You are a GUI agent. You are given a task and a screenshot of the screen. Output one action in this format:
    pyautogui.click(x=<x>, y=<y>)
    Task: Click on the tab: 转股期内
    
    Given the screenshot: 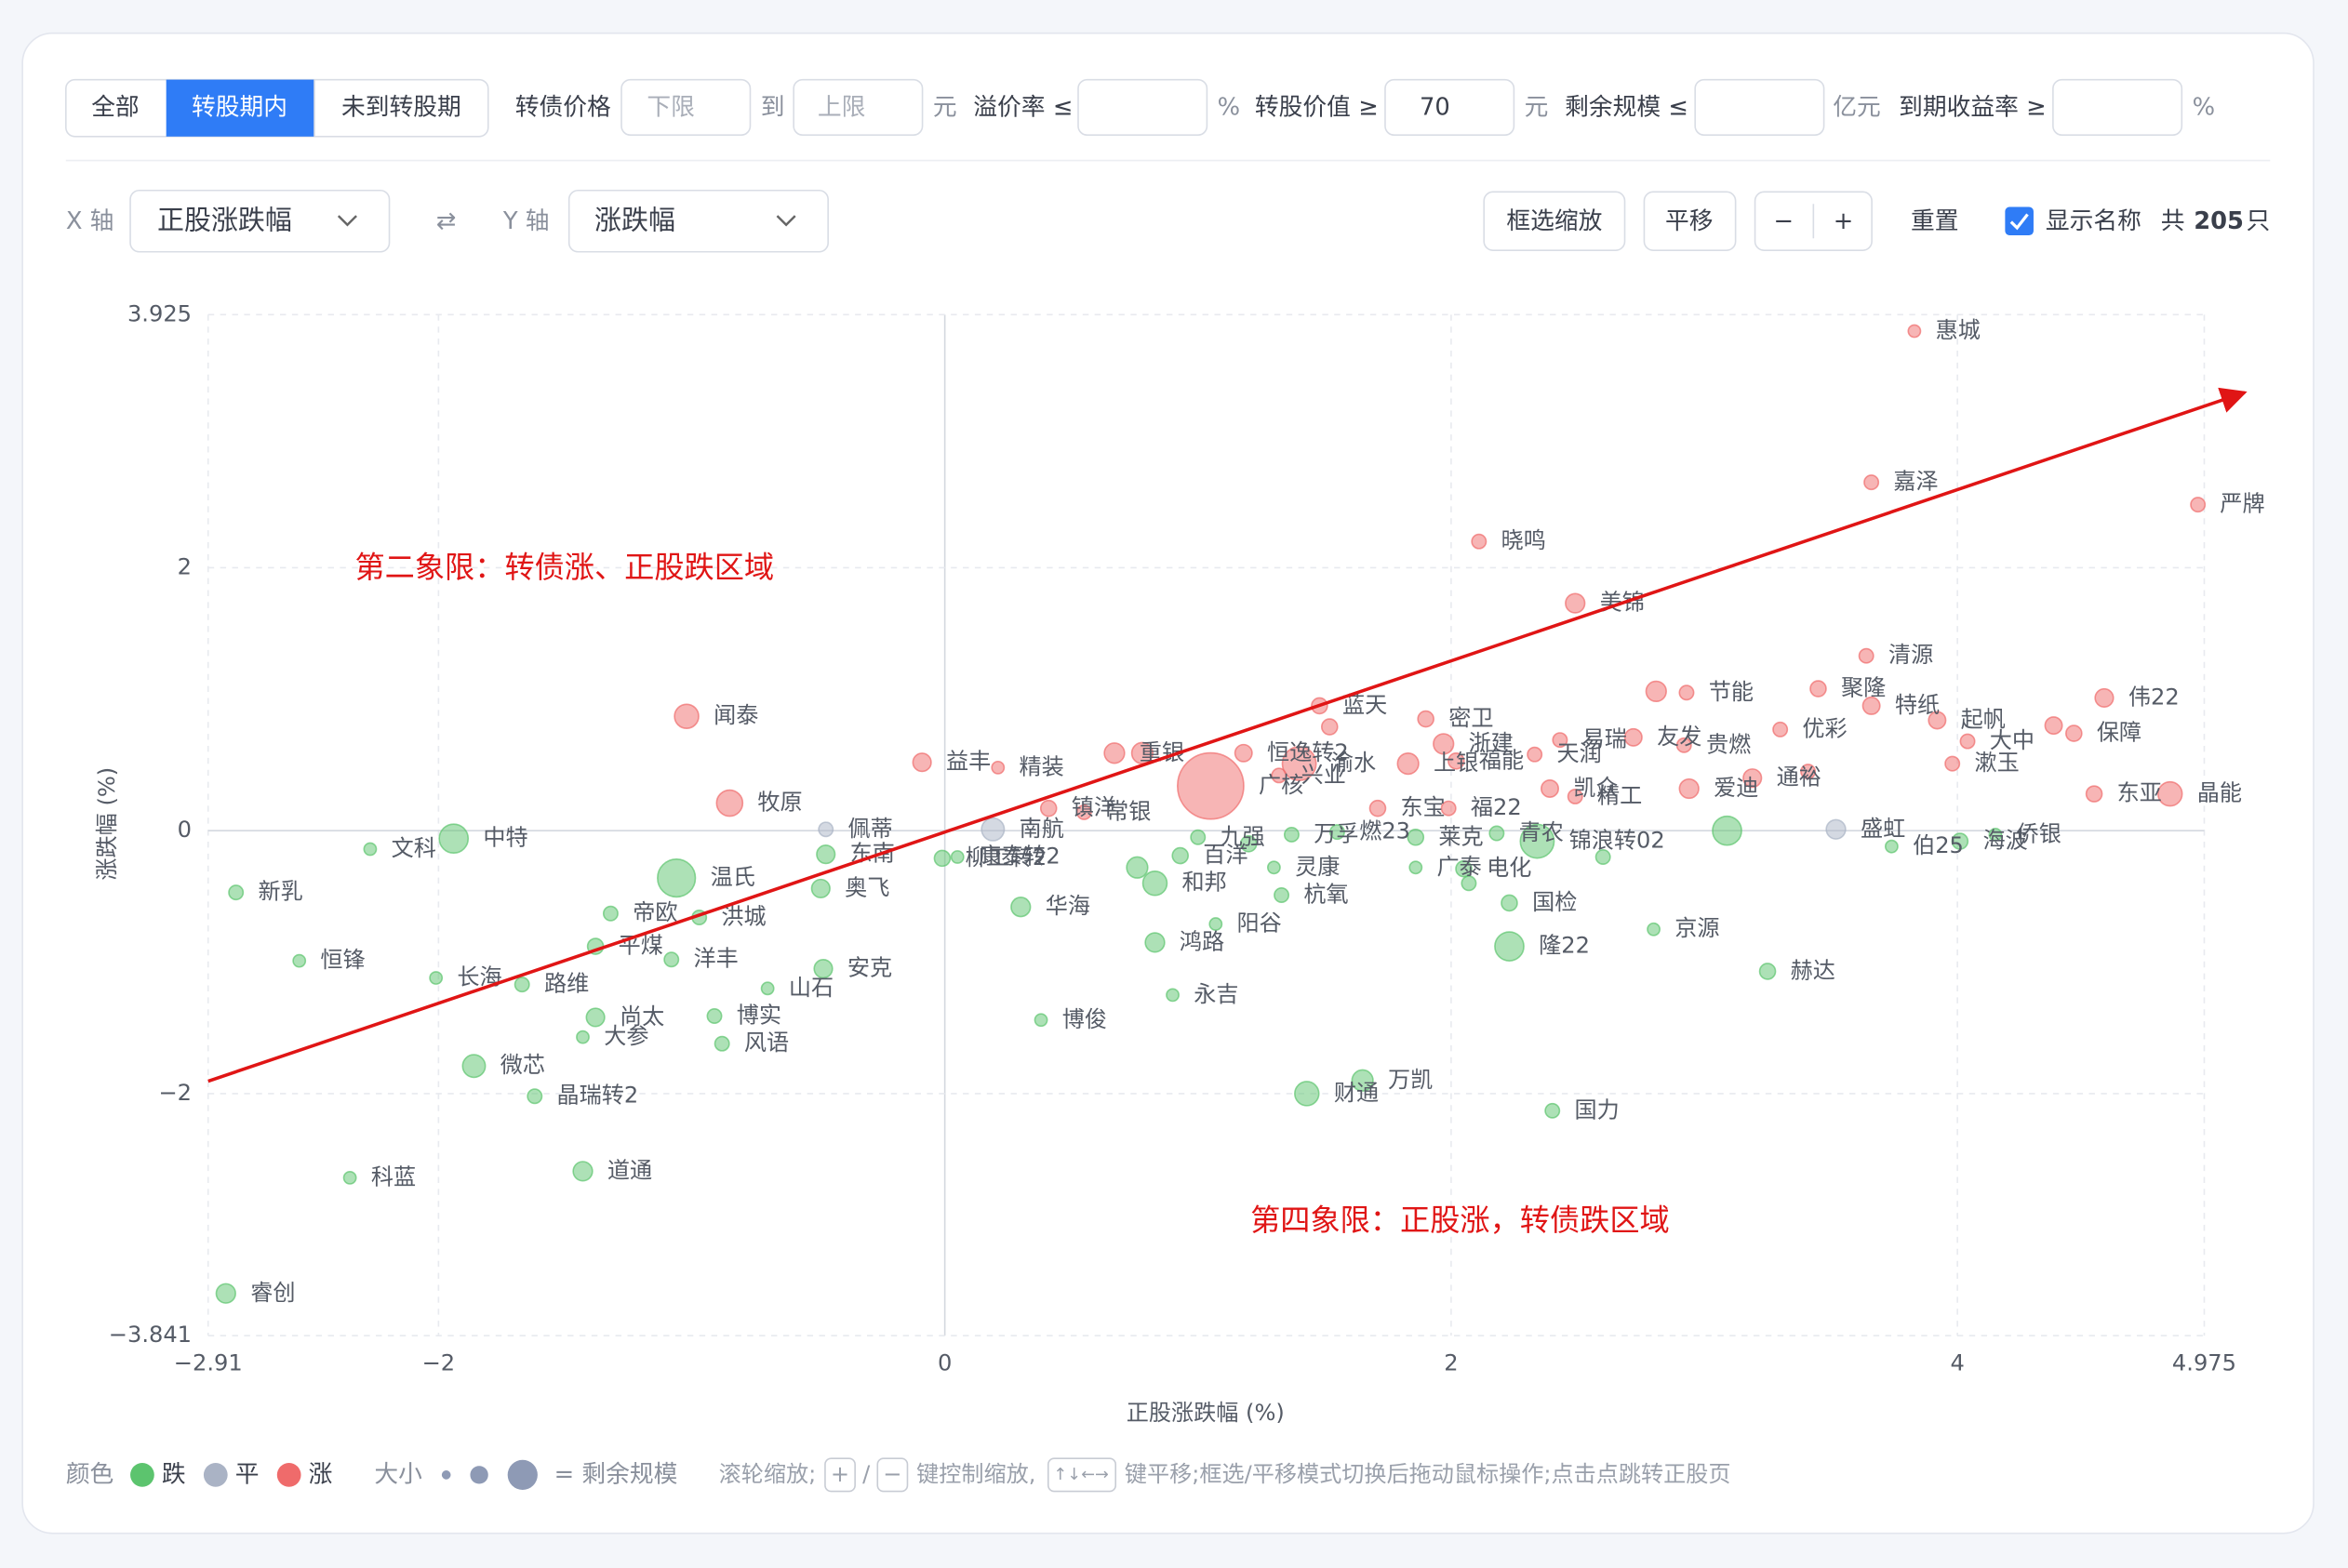 What is the action you would take?
    pyautogui.click(x=239, y=108)
    